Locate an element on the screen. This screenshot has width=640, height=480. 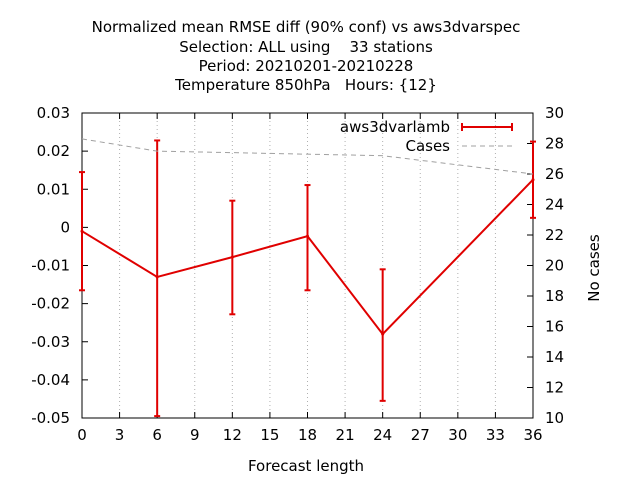
y2-tick-label: 24 is located at coordinates (554, 205).